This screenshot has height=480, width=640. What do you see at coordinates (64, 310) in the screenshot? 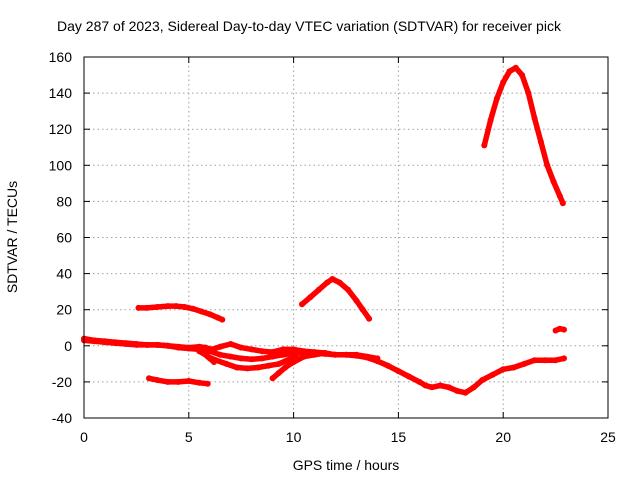
I see `y-tick-label: 20` at bounding box center [64, 310].